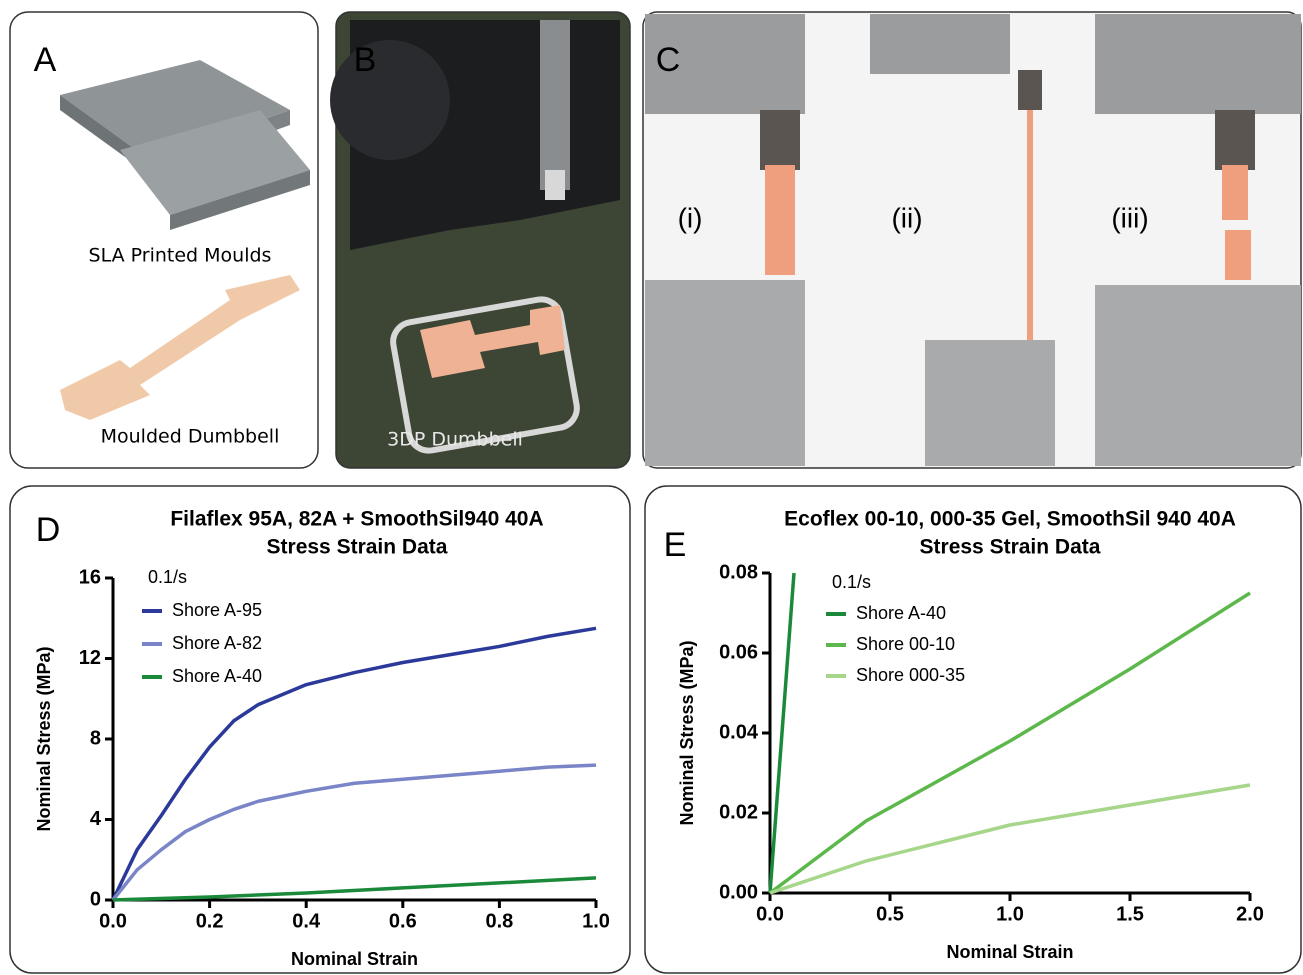 The image size is (1303, 975). I want to click on mould-illustration, so click(185, 145).